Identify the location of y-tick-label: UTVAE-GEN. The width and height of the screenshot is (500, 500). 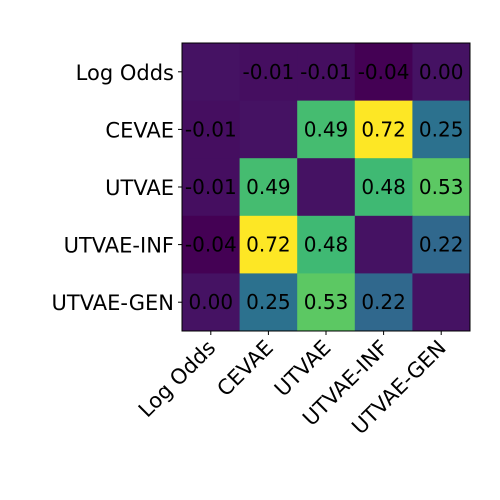
(113, 303).